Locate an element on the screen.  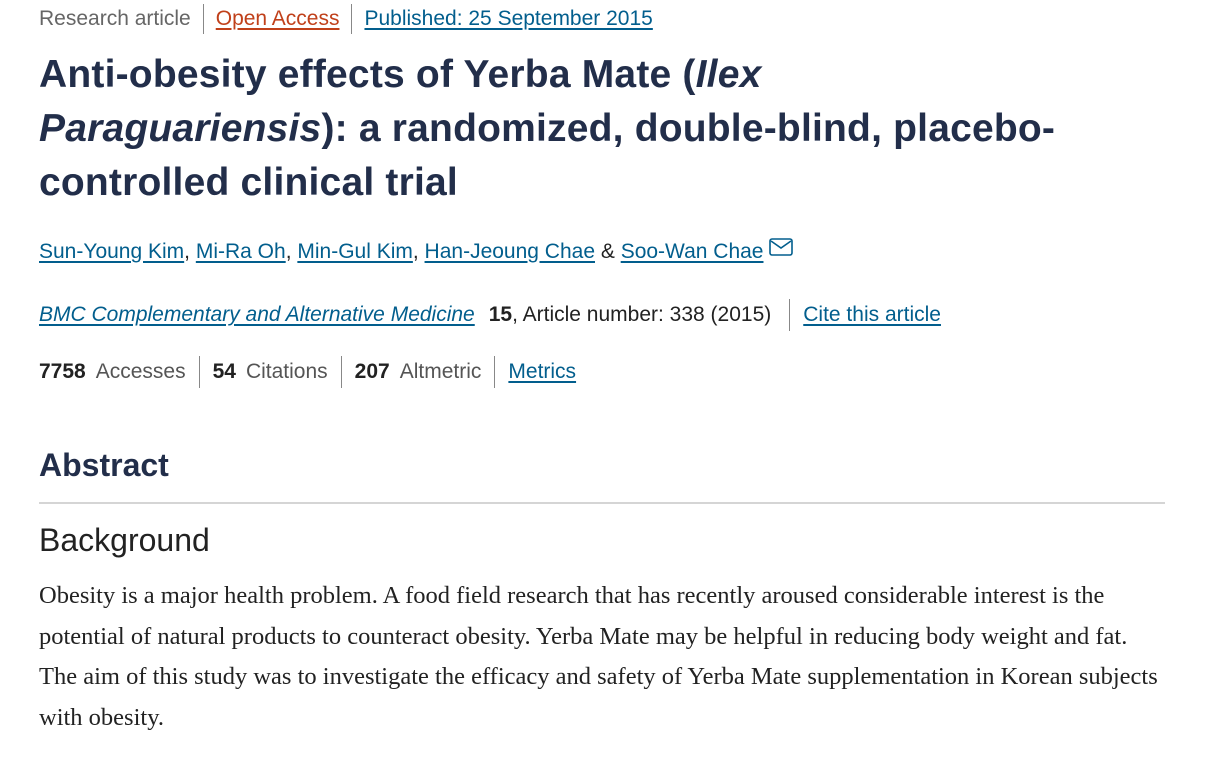
author-link: Sun-Young Kim is located at coordinates (112, 251).